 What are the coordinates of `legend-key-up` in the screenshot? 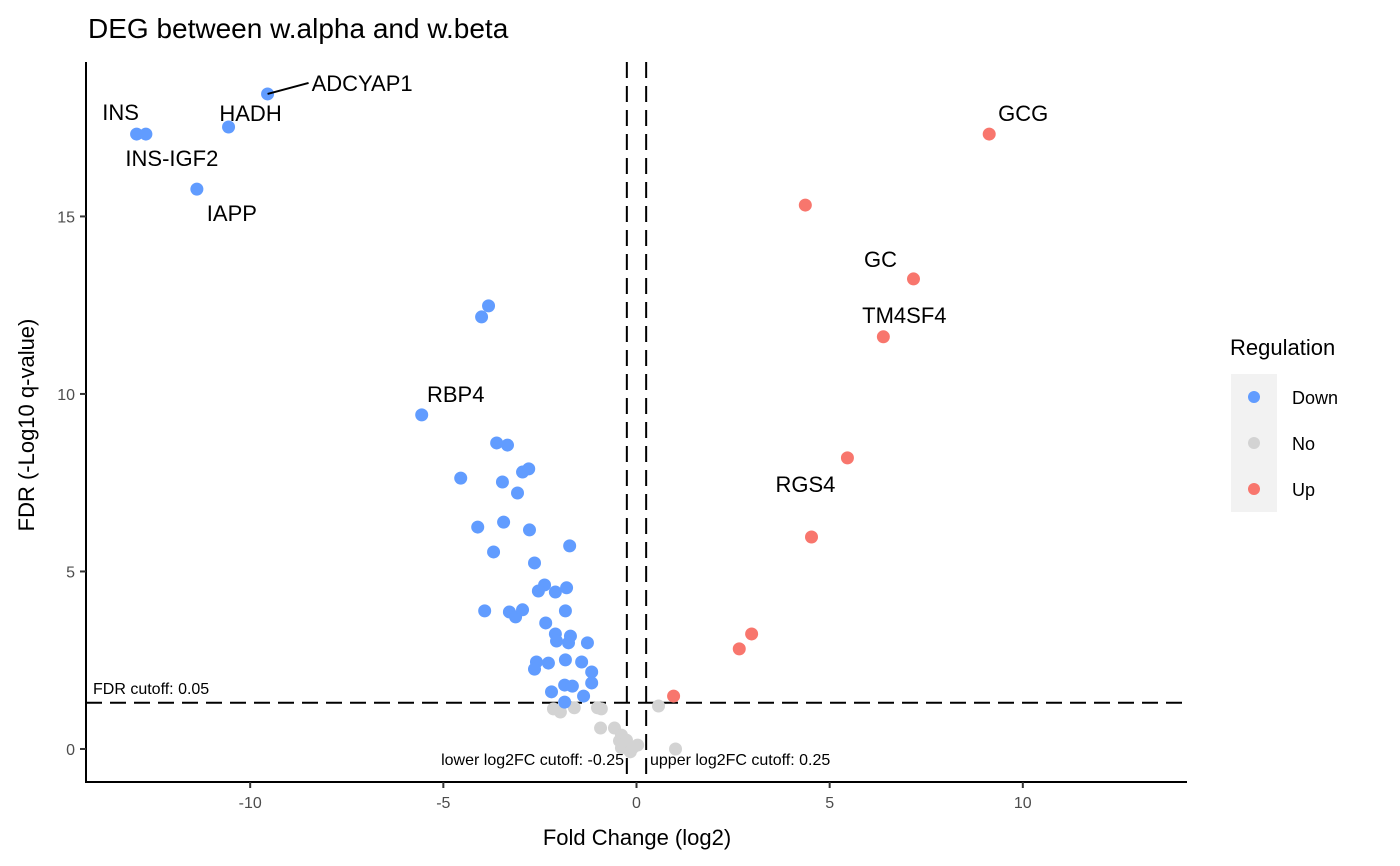 It's located at (1254, 489).